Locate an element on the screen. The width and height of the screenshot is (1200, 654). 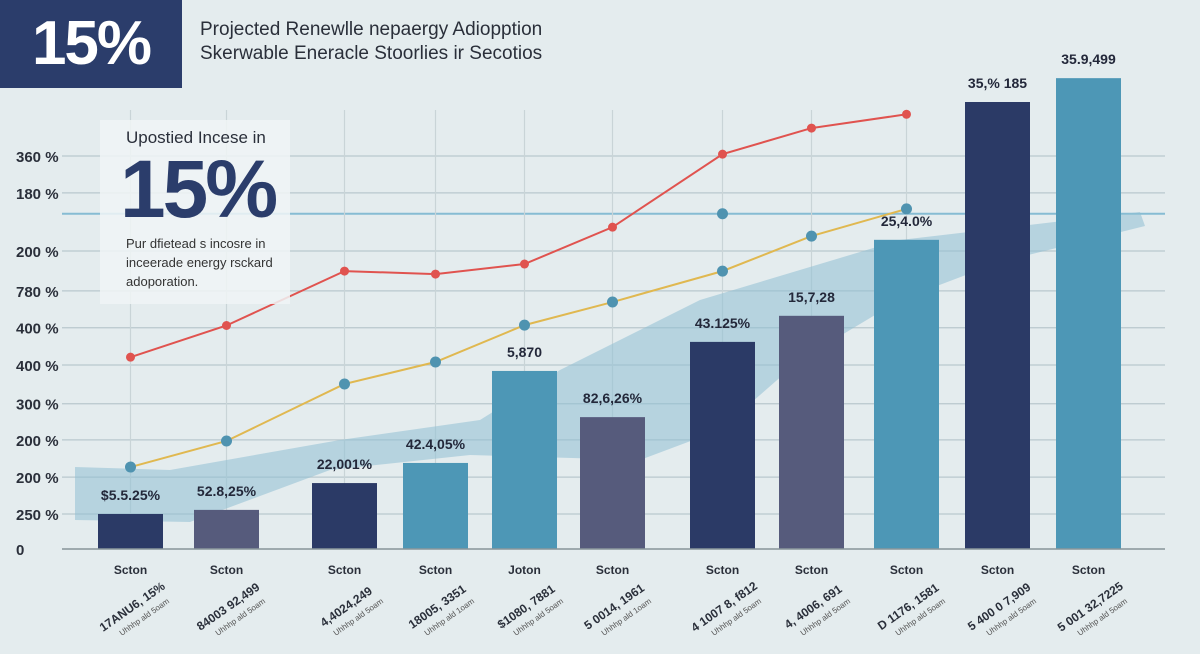
title-line-1: Projected Renewlle nepaergy Adiopption is located at coordinates (371, 29).